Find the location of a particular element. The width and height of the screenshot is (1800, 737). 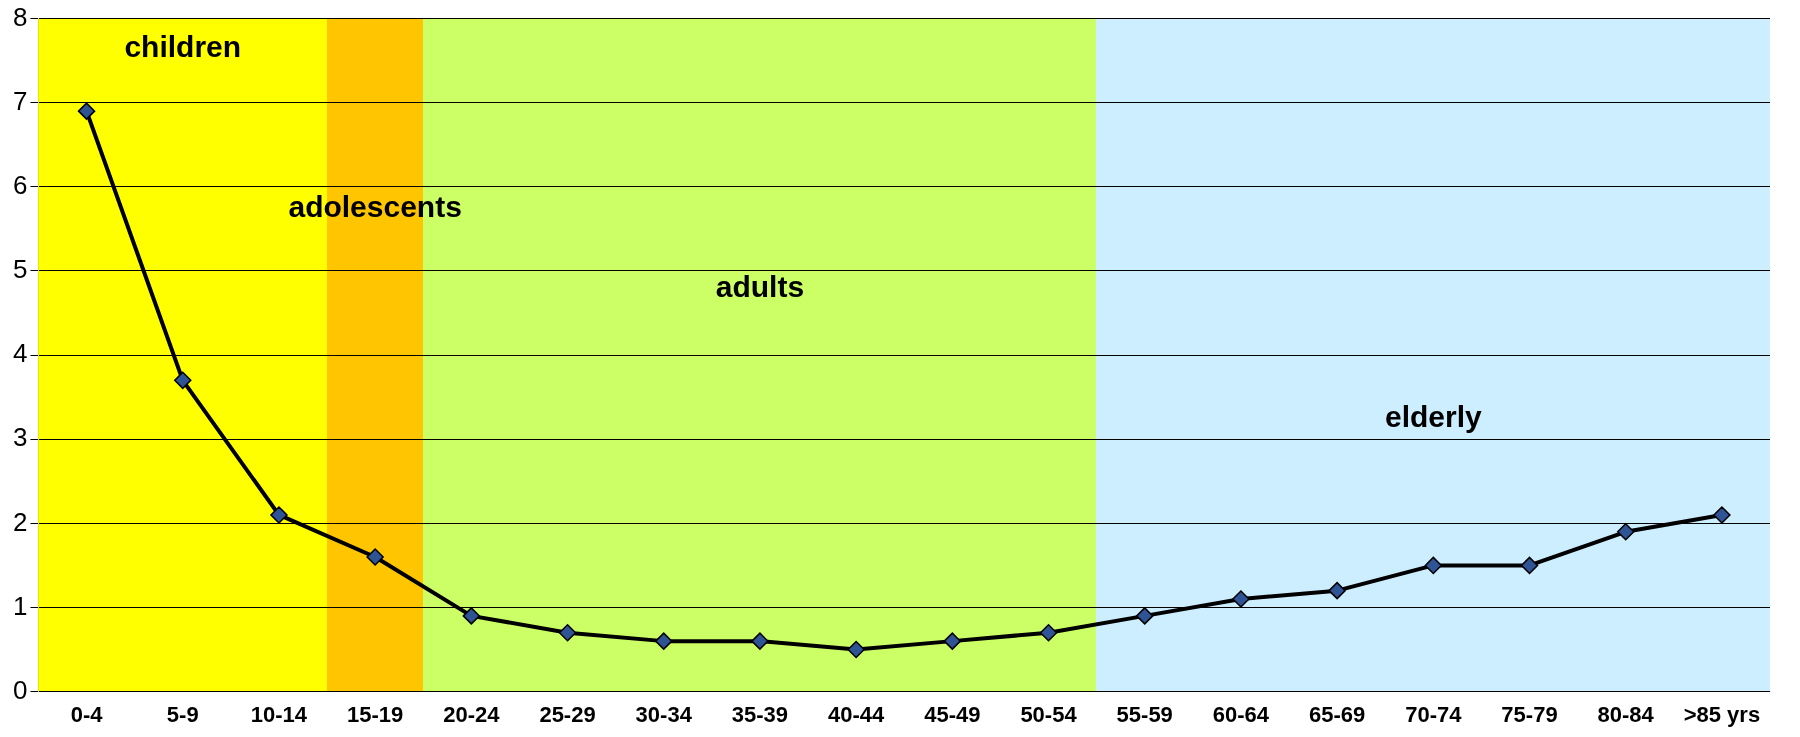

x-tick-label: 5-9 is located at coordinates (182, 714).